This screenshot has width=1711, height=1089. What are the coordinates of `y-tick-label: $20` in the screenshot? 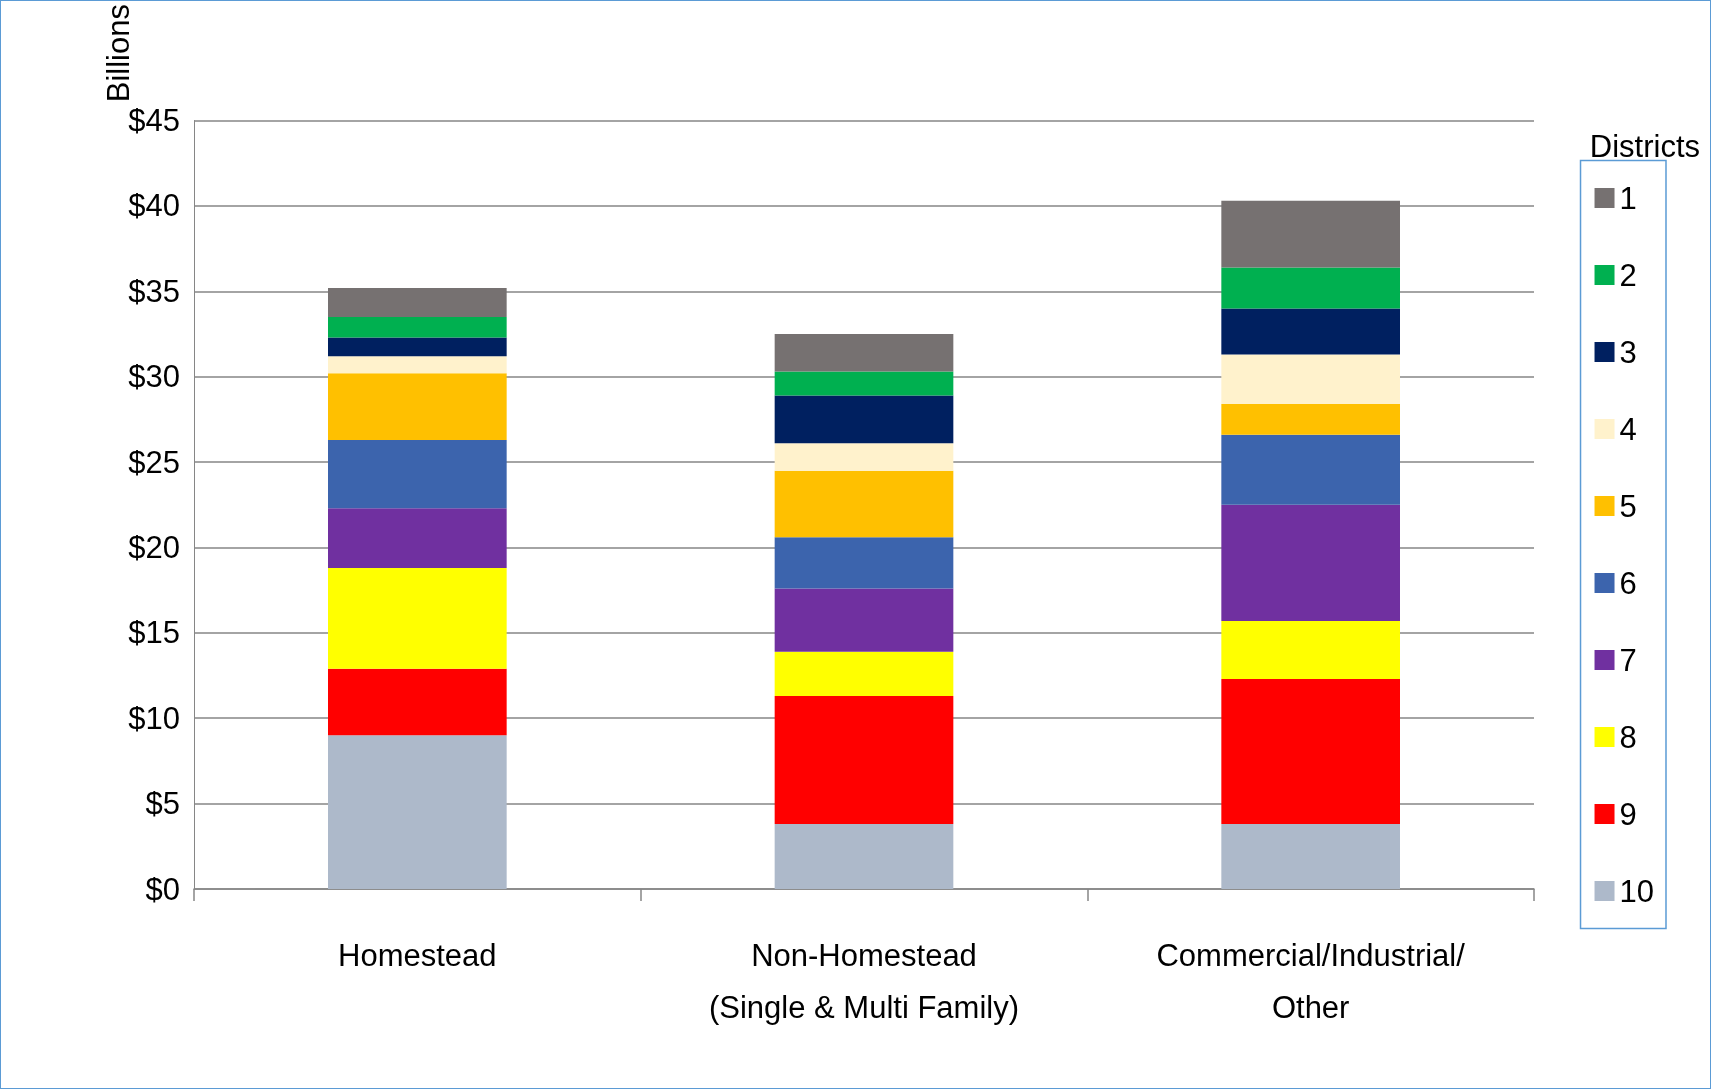 It's located at (154, 547).